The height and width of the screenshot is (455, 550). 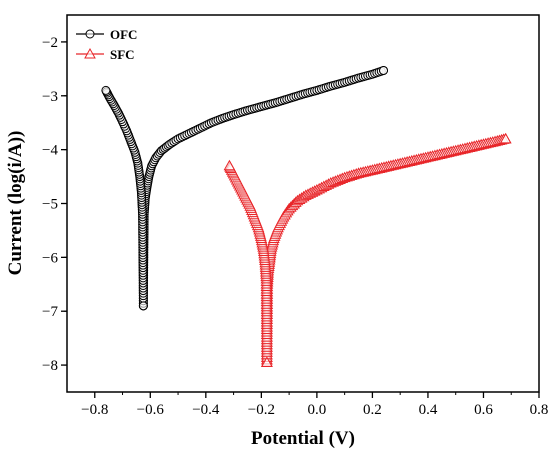 What do you see at coordinates (122, 54) in the screenshot?
I see `legend-label: SFC` at bounding box center [122, 54].